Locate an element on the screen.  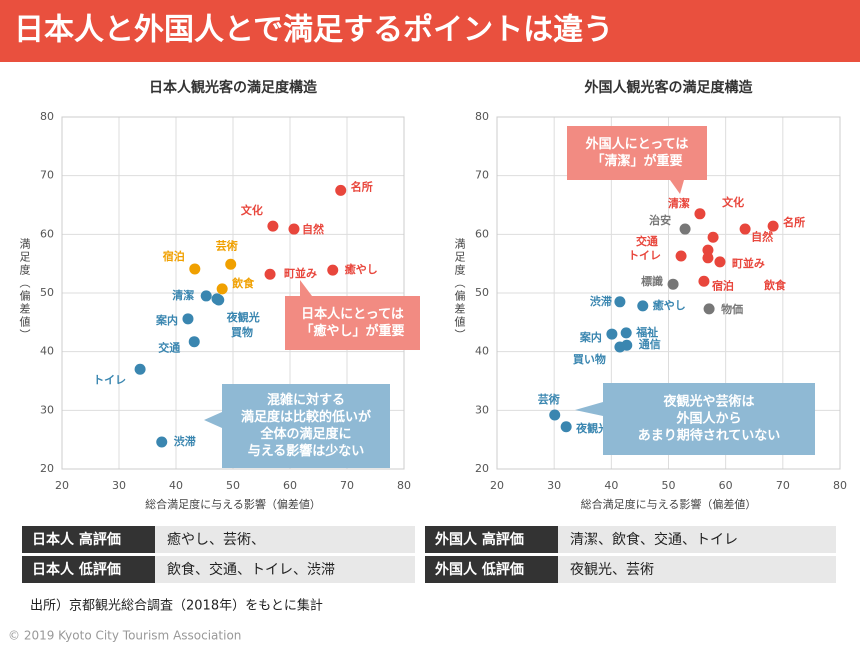
x-tick-label: 20 is located at coordinates (62, 485).